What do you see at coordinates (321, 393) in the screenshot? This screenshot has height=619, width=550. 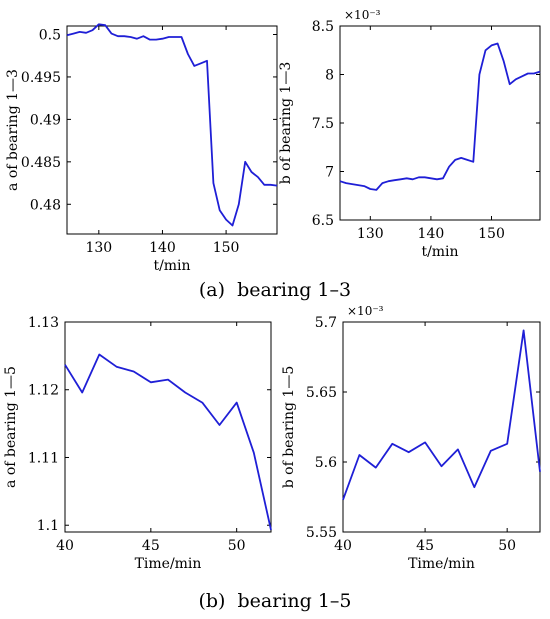 I see `y-tick-label: 5.65` at bounding box center [321, 393].